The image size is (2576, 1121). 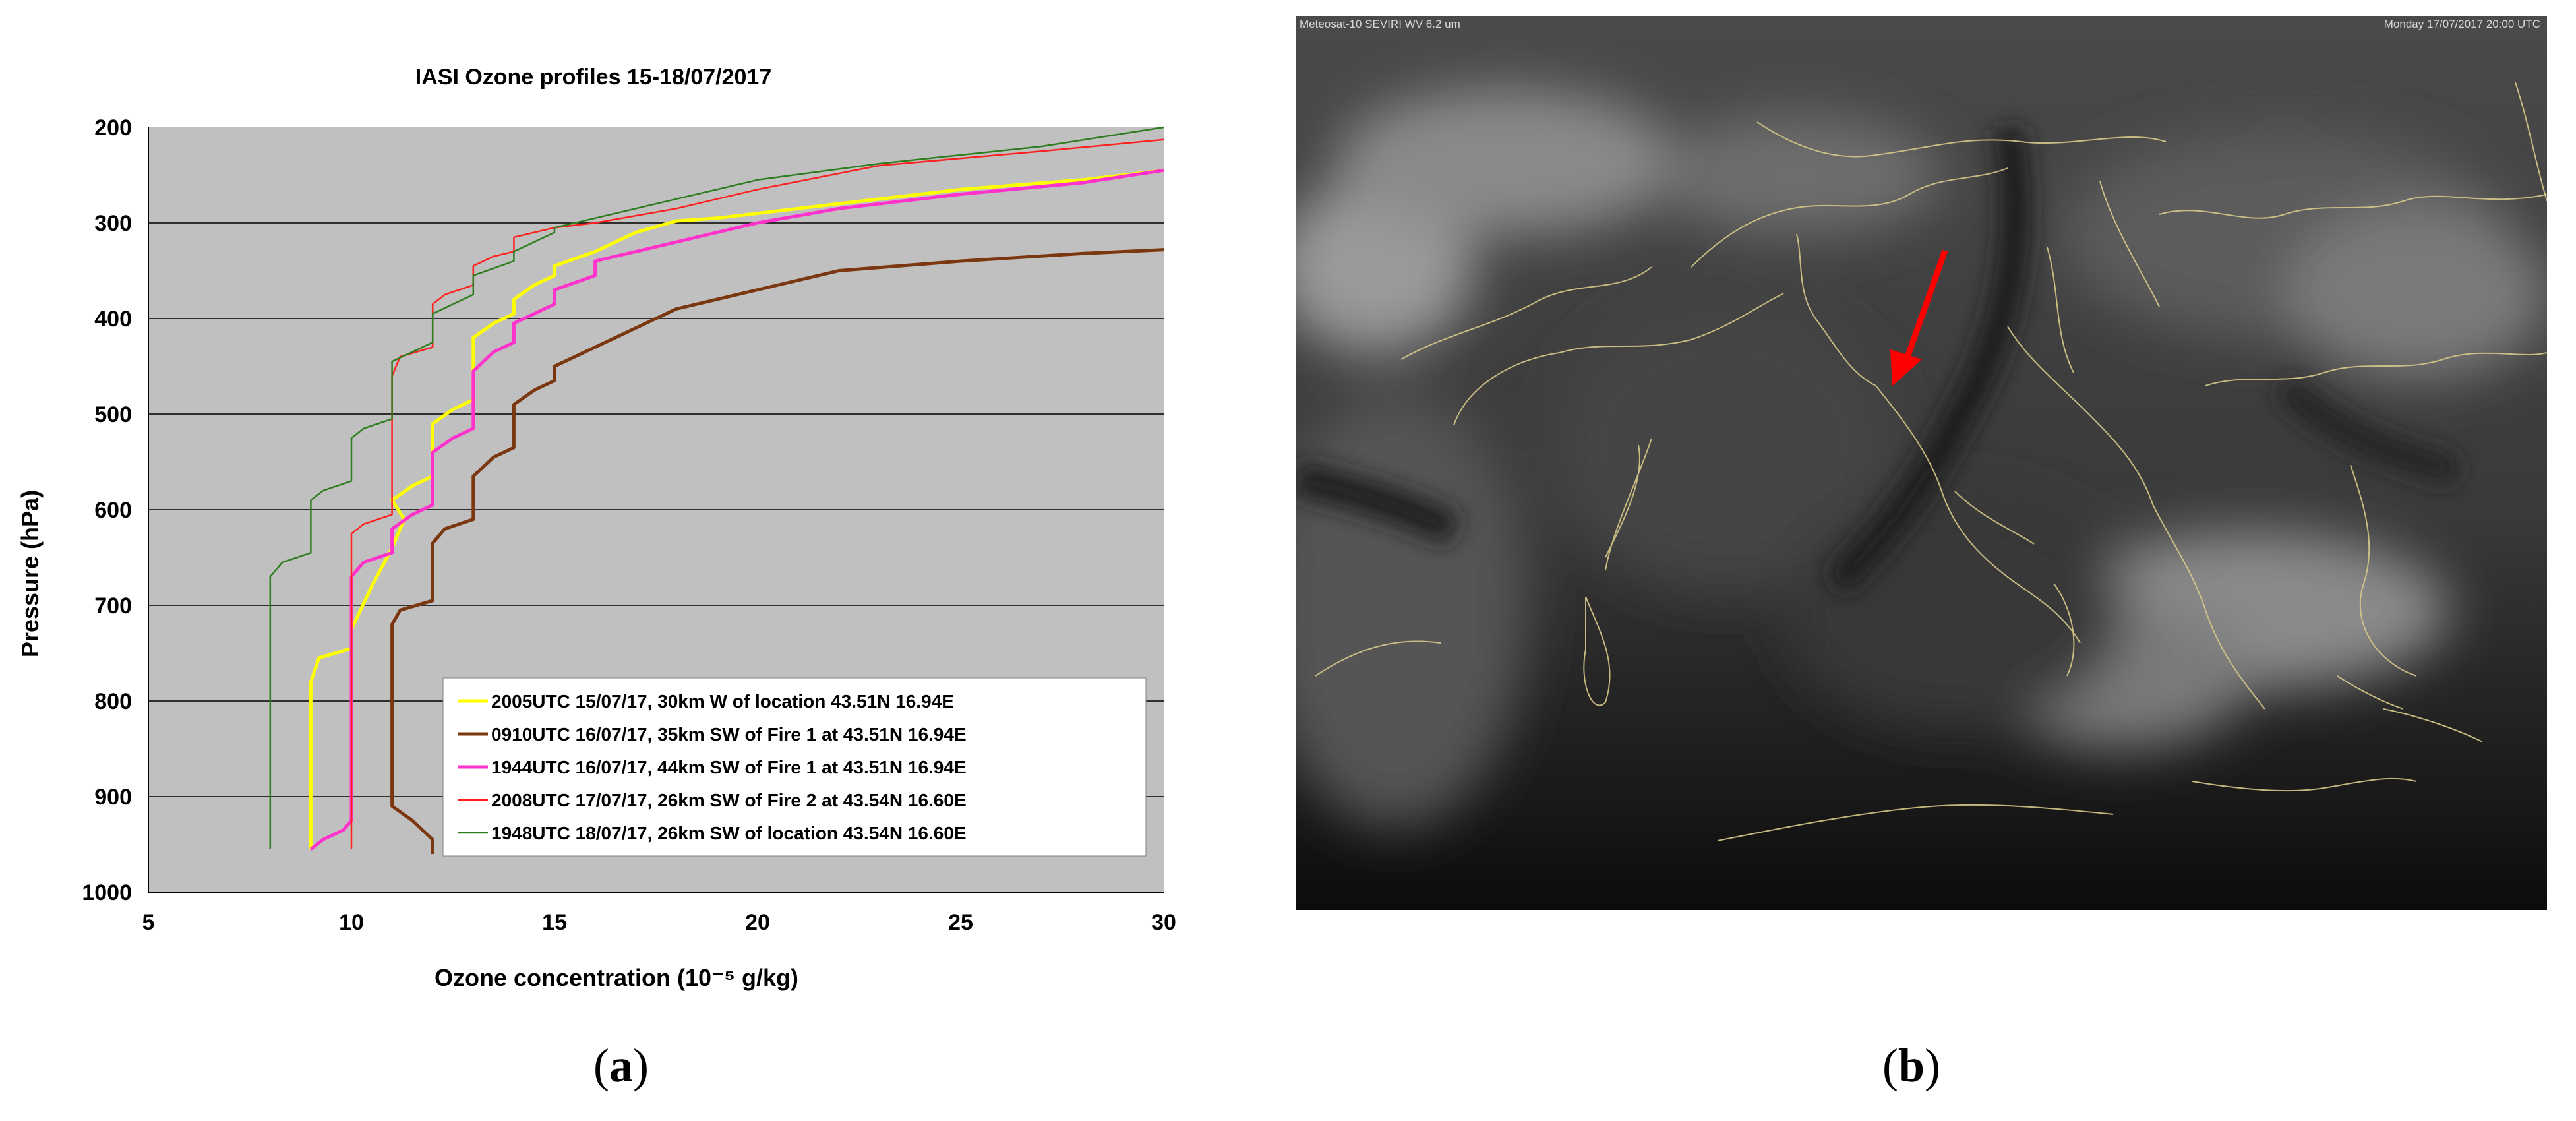 I want to click on y-tick-label: 500, so click(x=113, y=414).